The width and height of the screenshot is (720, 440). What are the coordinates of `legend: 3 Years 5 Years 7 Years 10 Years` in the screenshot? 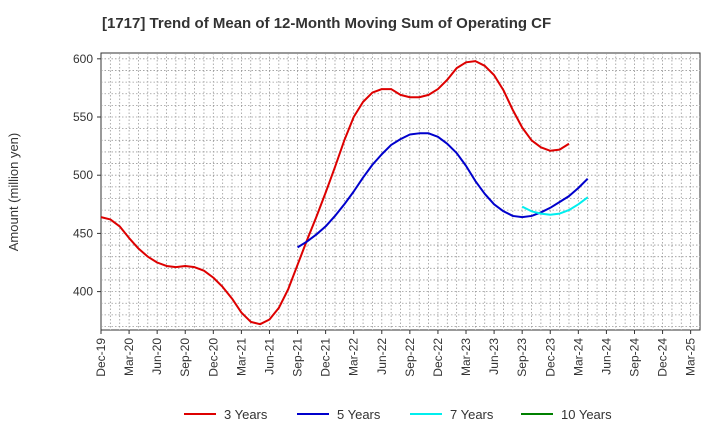 It's located at (398, 414).